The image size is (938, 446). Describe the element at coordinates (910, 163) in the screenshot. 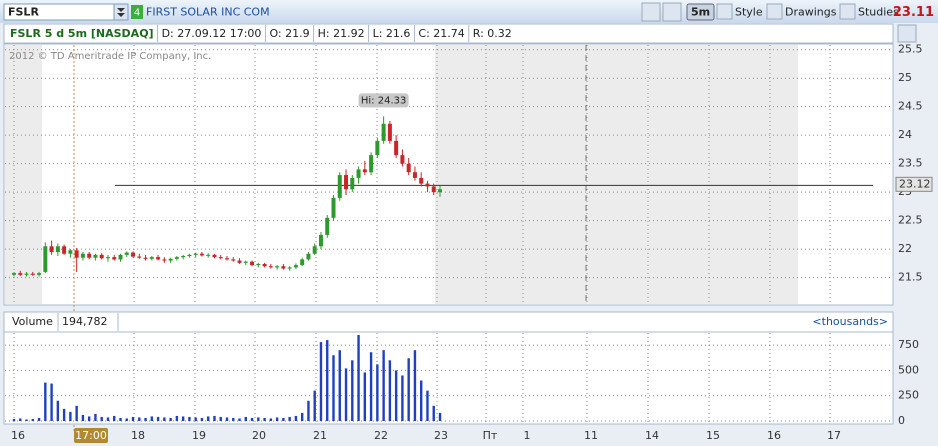

I see `y-tick-label: 23.5` at that location.